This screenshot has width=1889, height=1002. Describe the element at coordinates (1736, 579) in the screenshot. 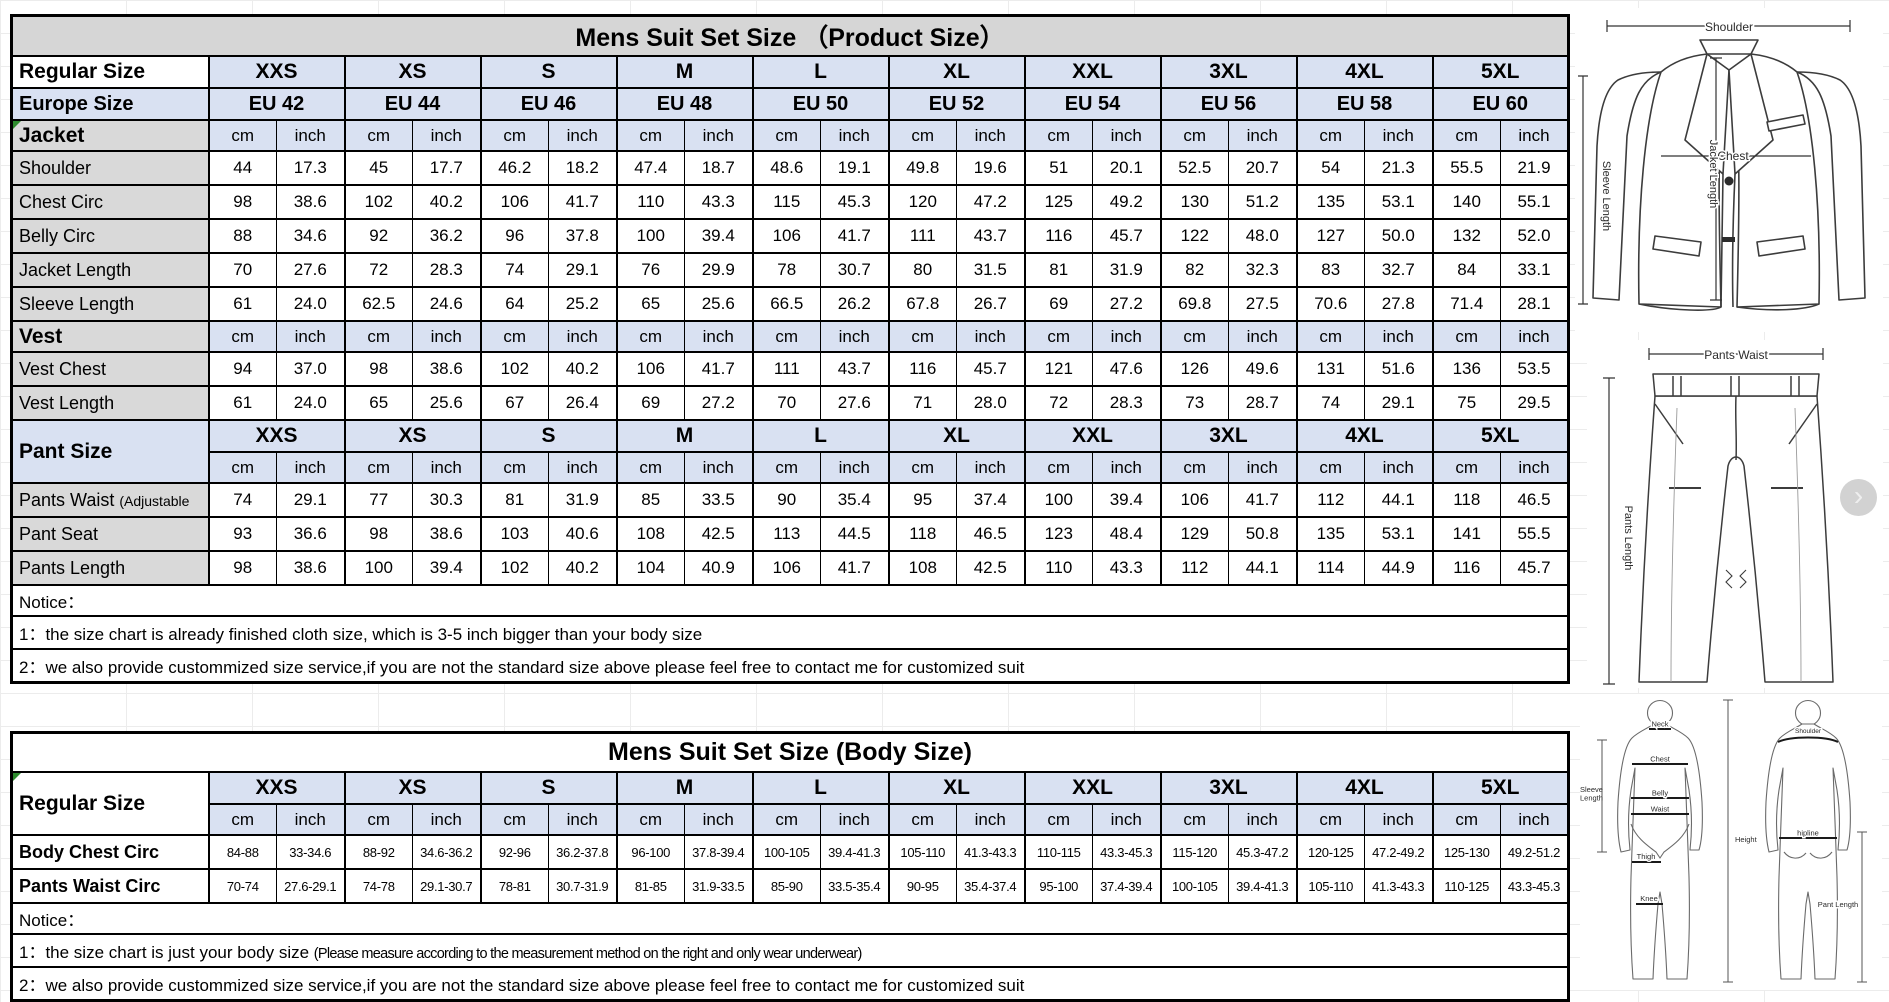

I see `pants-knee-wrinkles` at that location.